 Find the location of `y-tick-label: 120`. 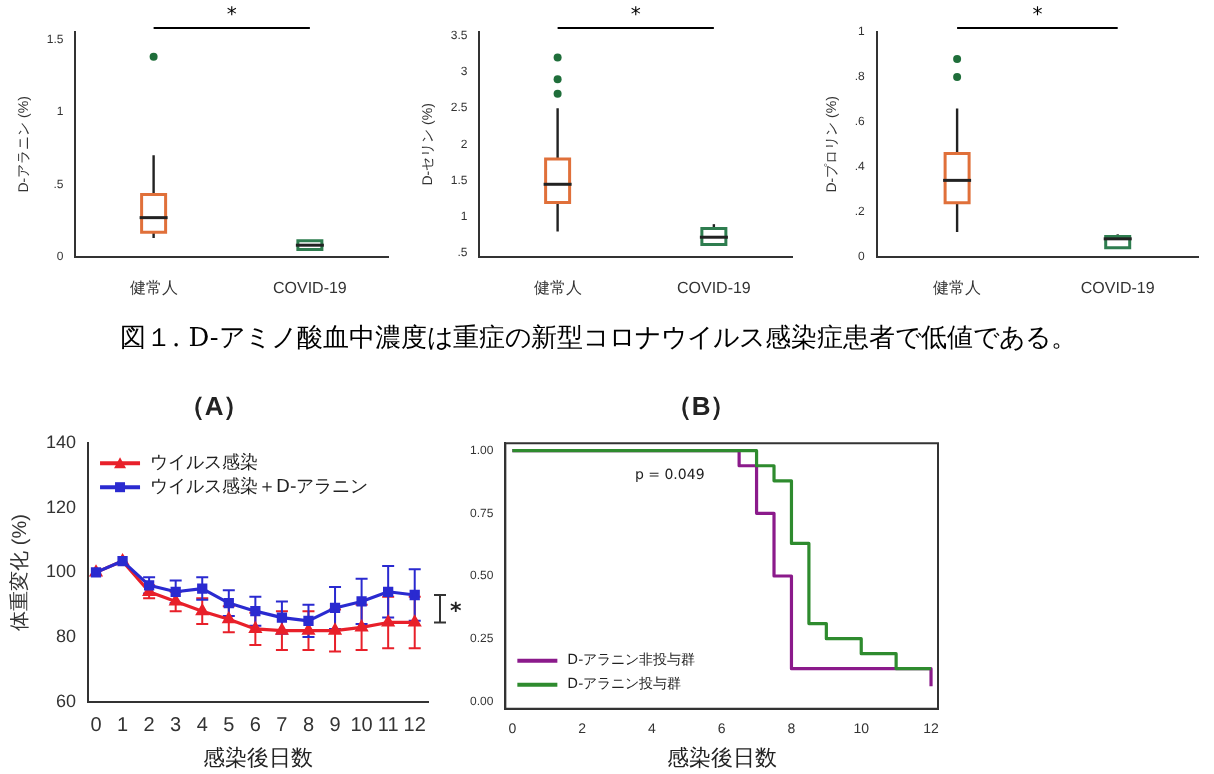

y-tick-label: 120 is located at coordinates (61, 506).